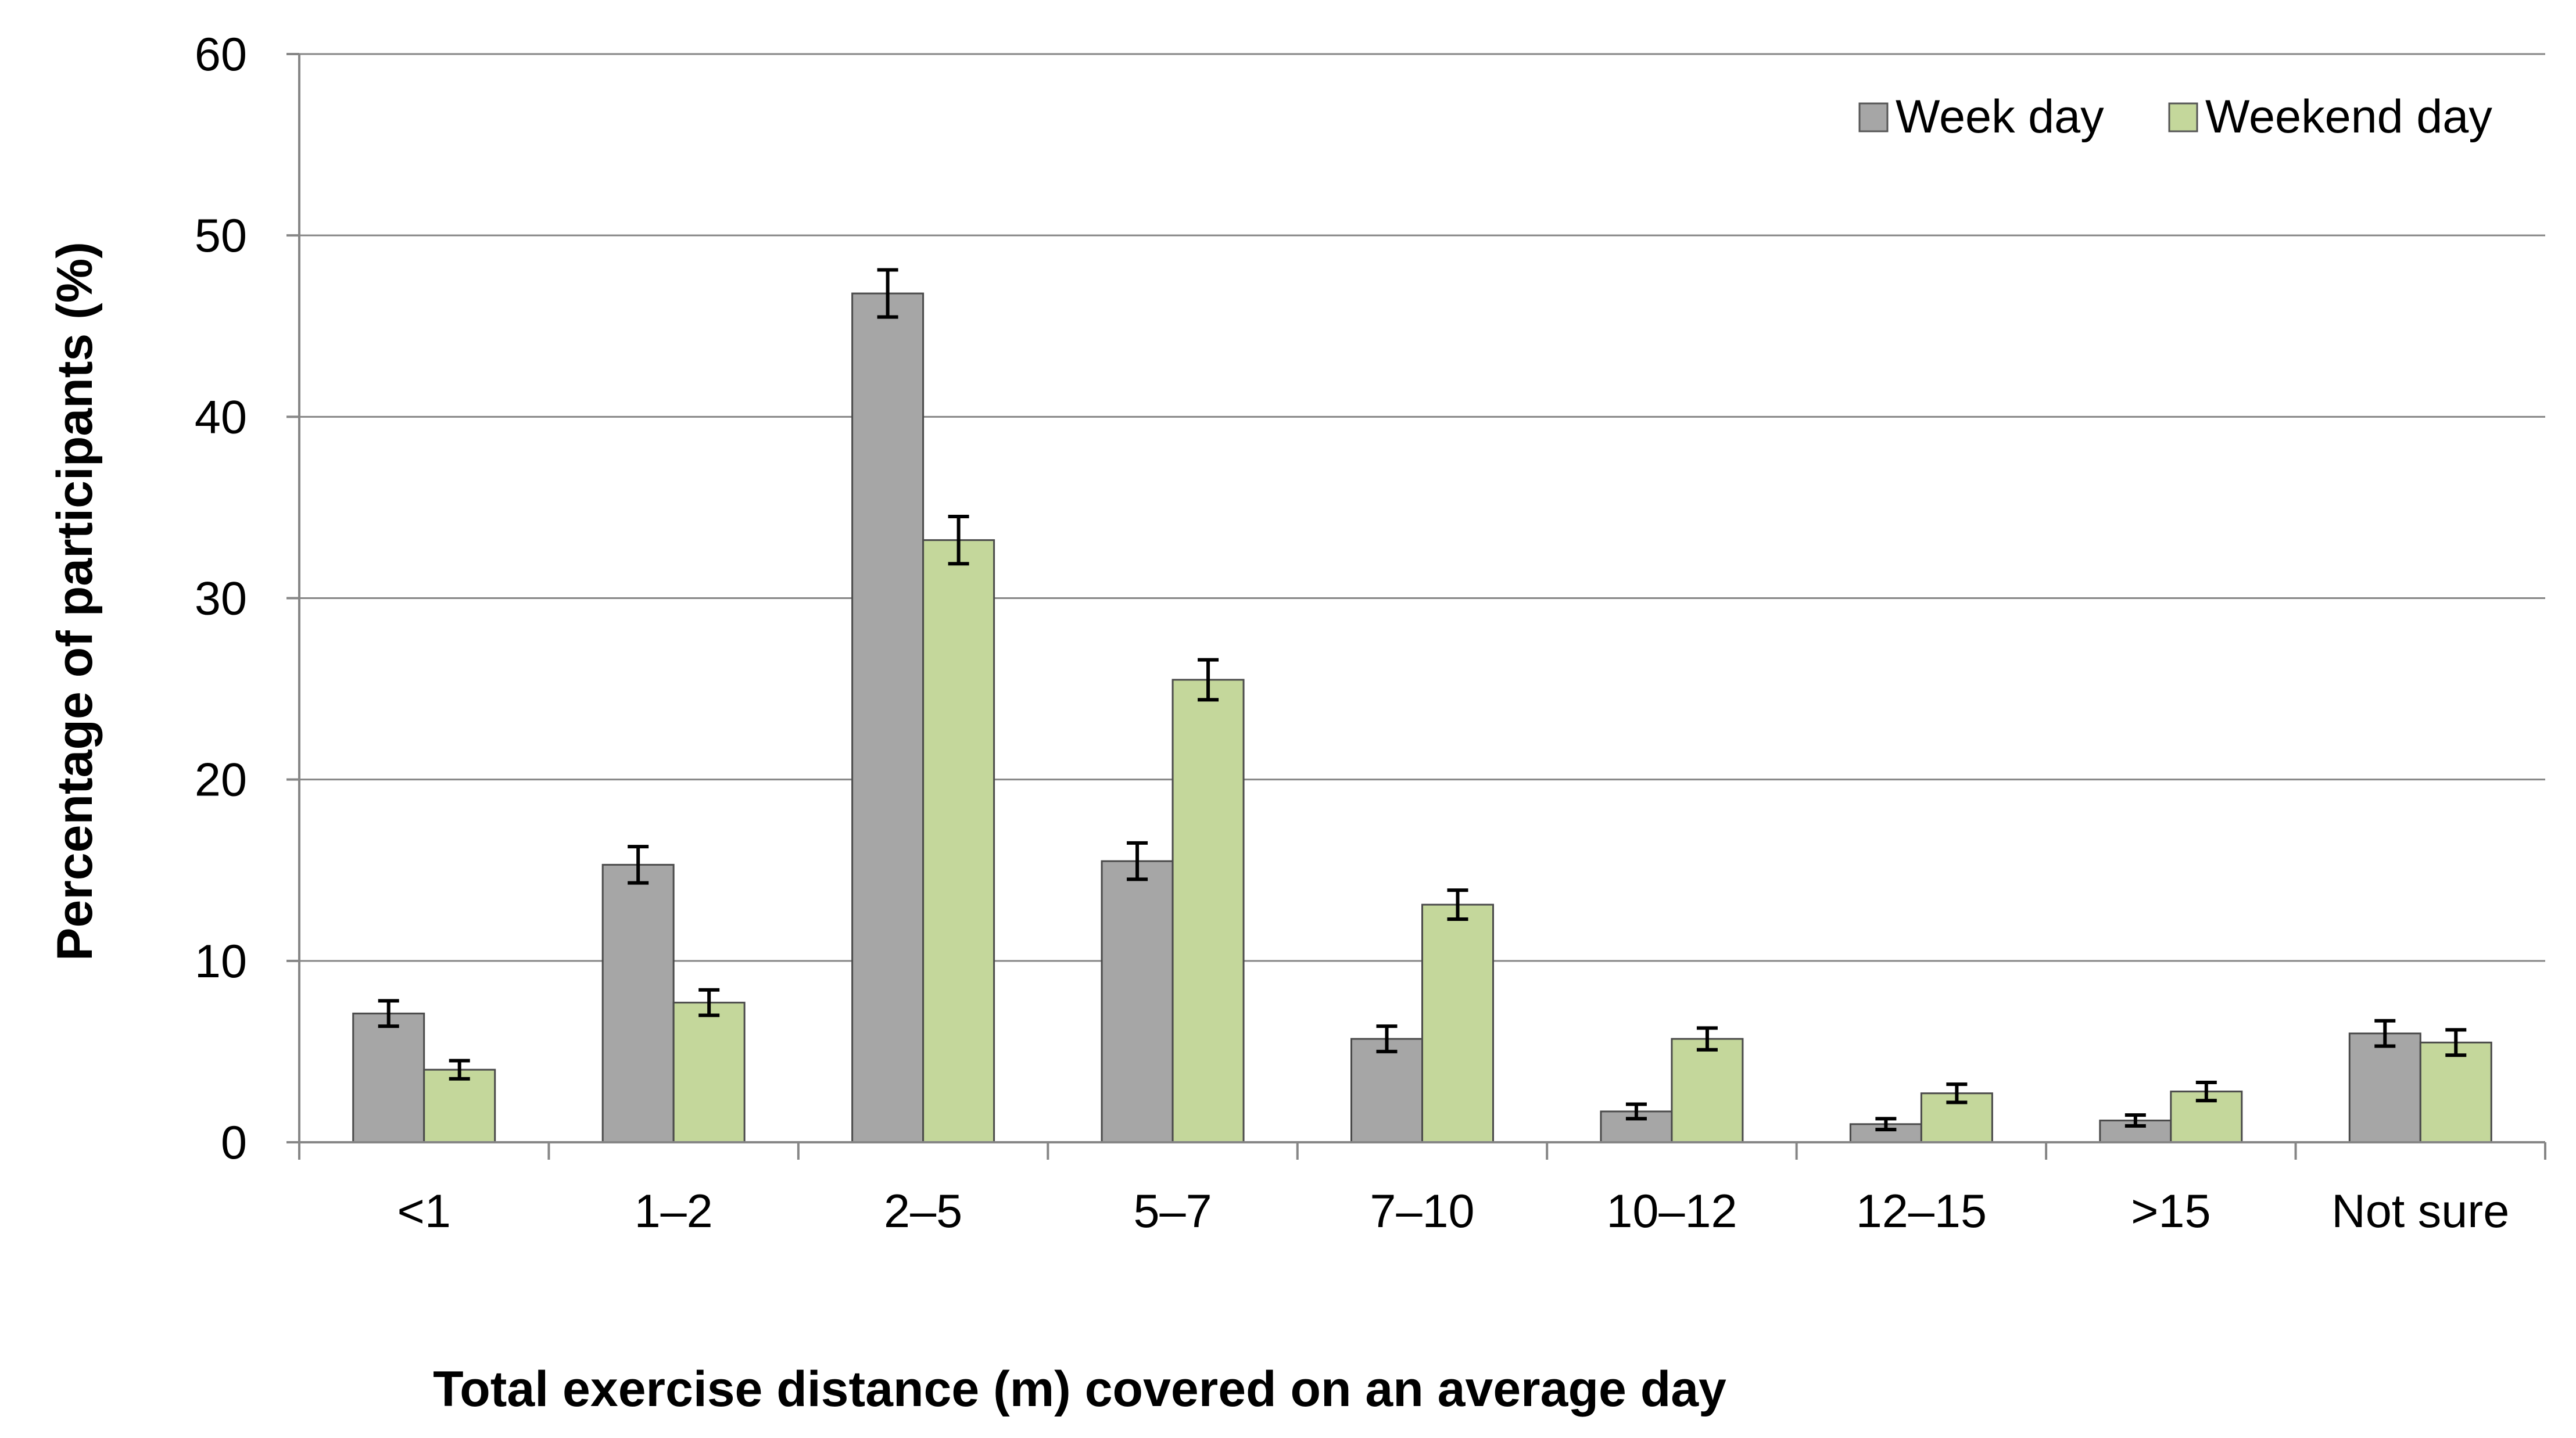  I want to click on y-tick-labels: 0 10 20 30 40 50 60, so click(221, 598).